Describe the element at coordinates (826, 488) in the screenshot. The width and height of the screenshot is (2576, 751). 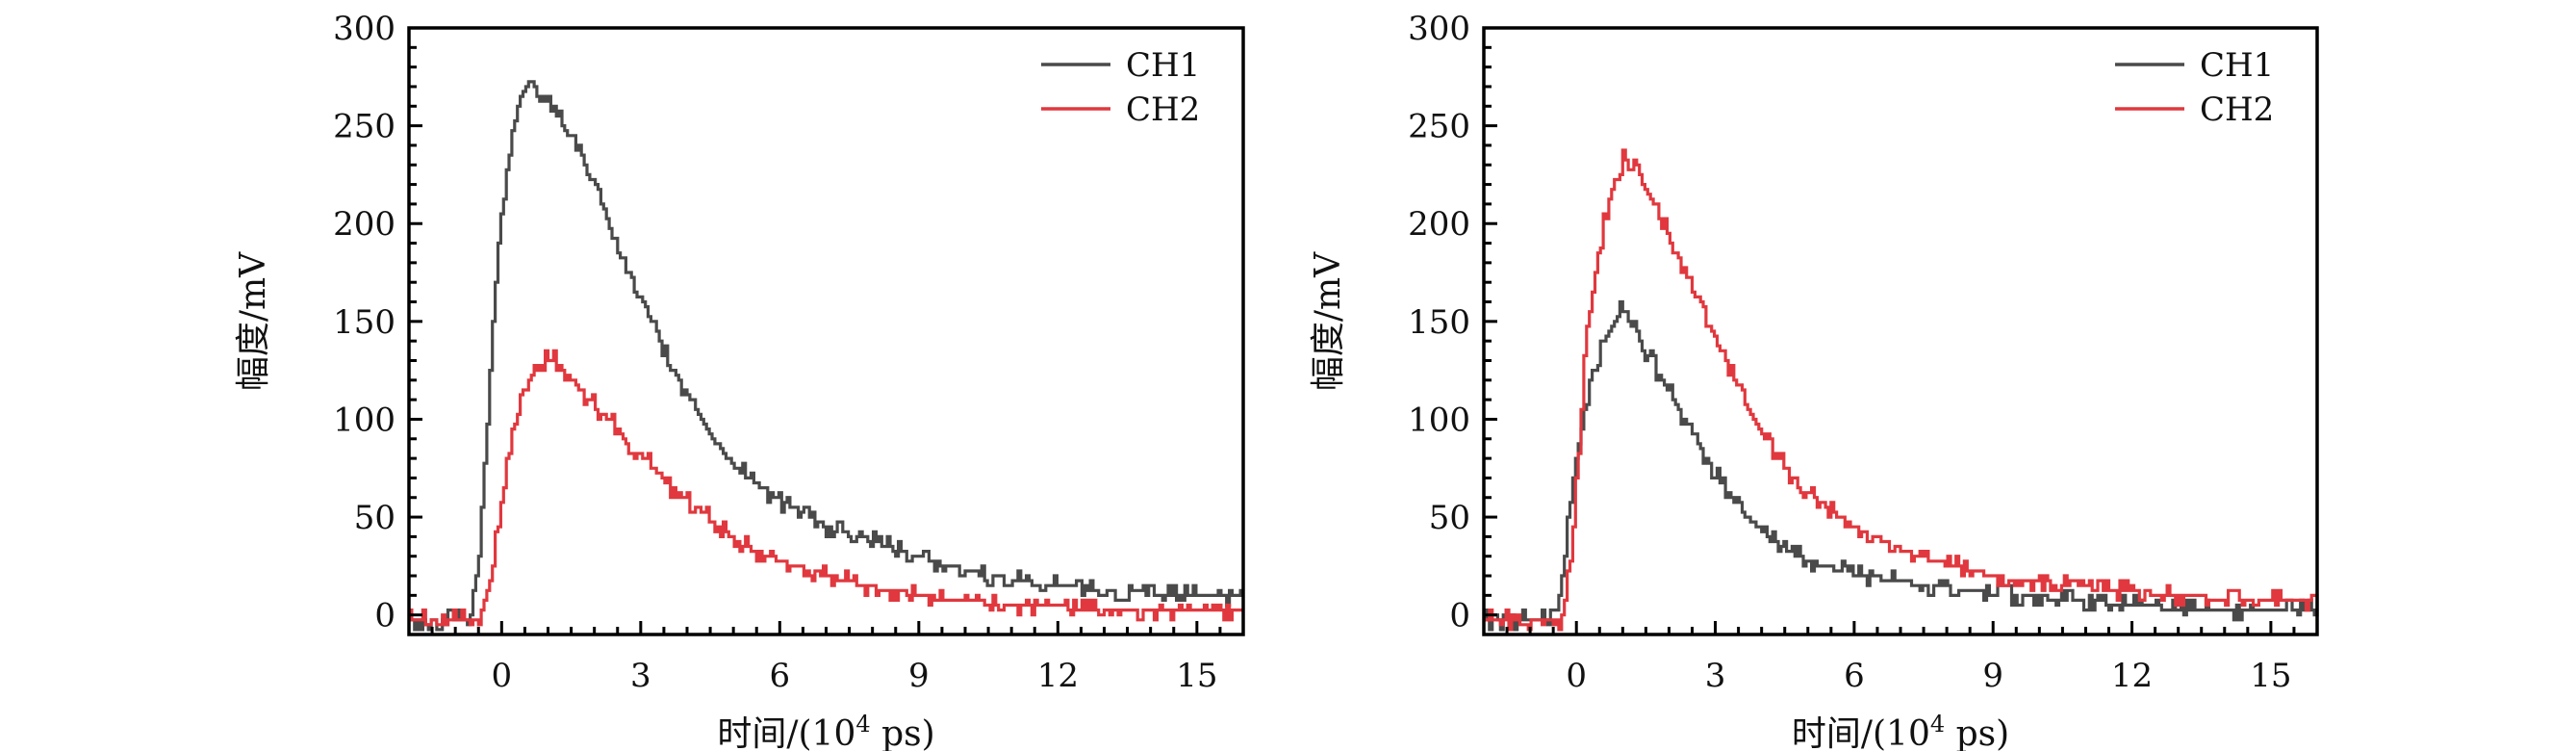
I see `series-ch2-line` at that location.